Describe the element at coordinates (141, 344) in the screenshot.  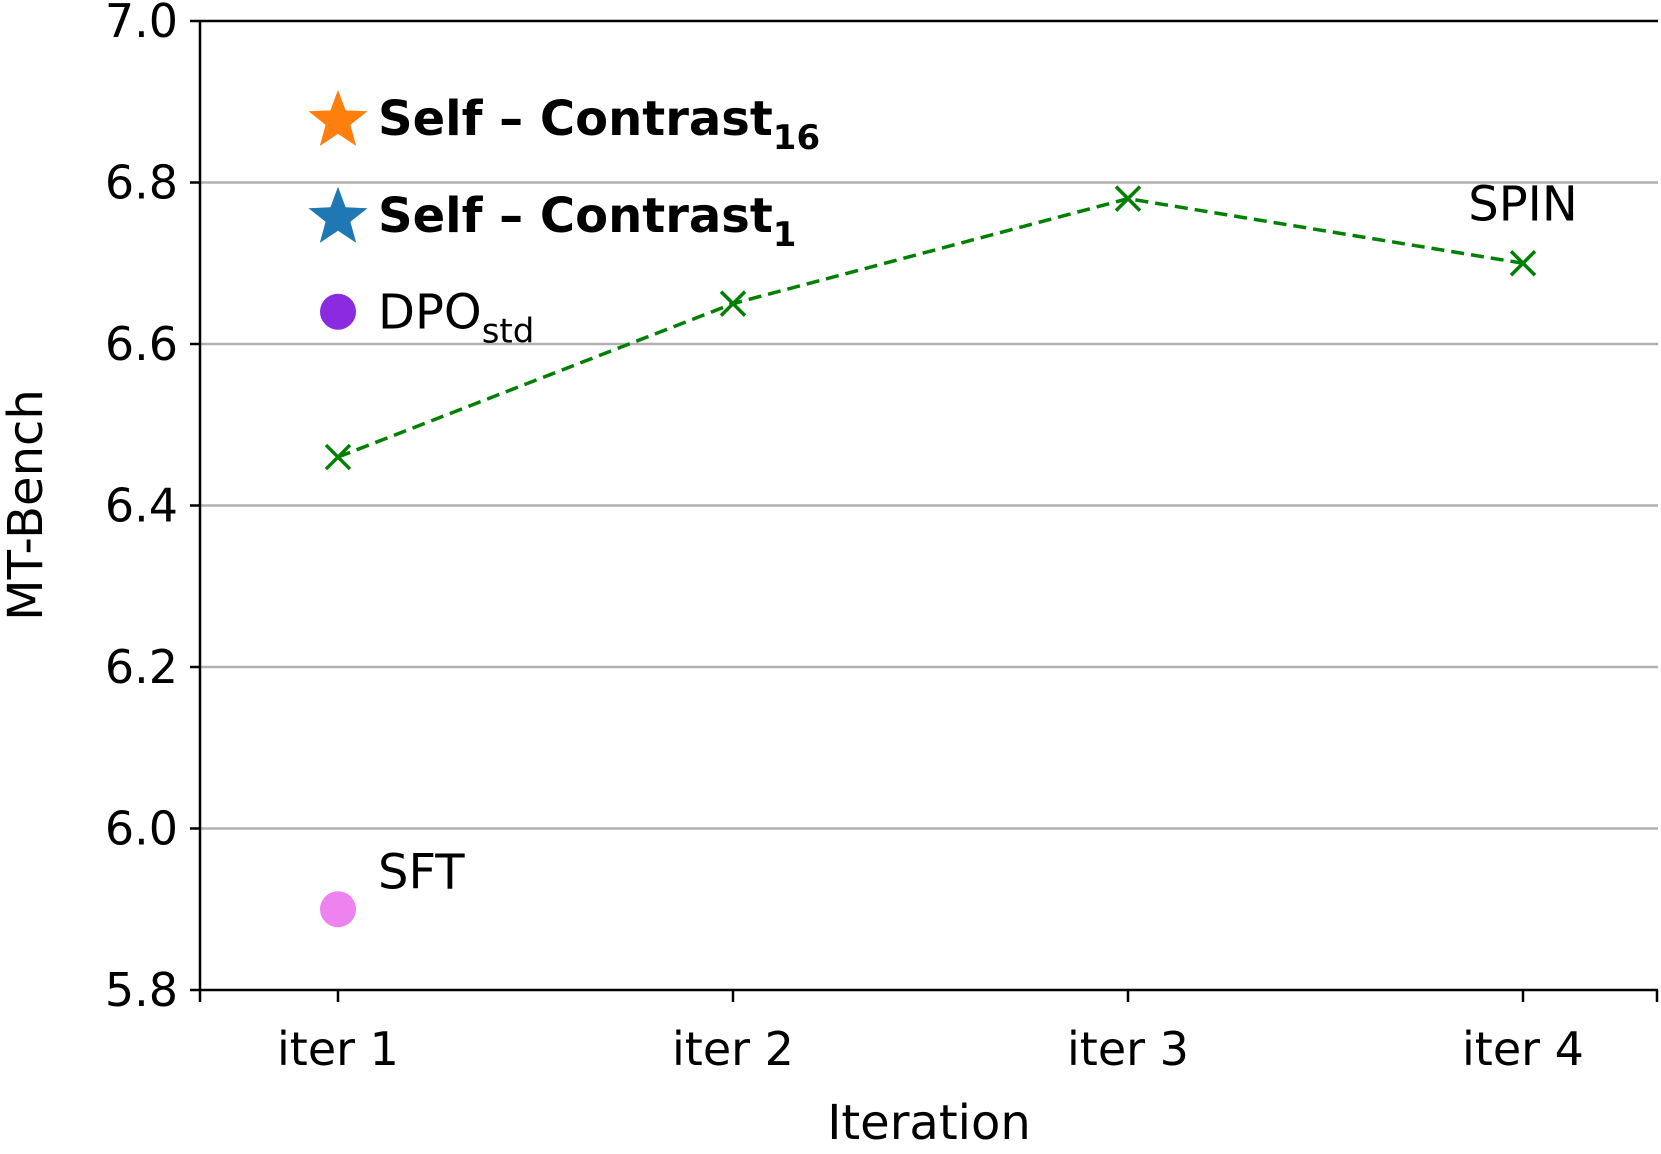
I see `y-tick-label: 6.6` at that location.